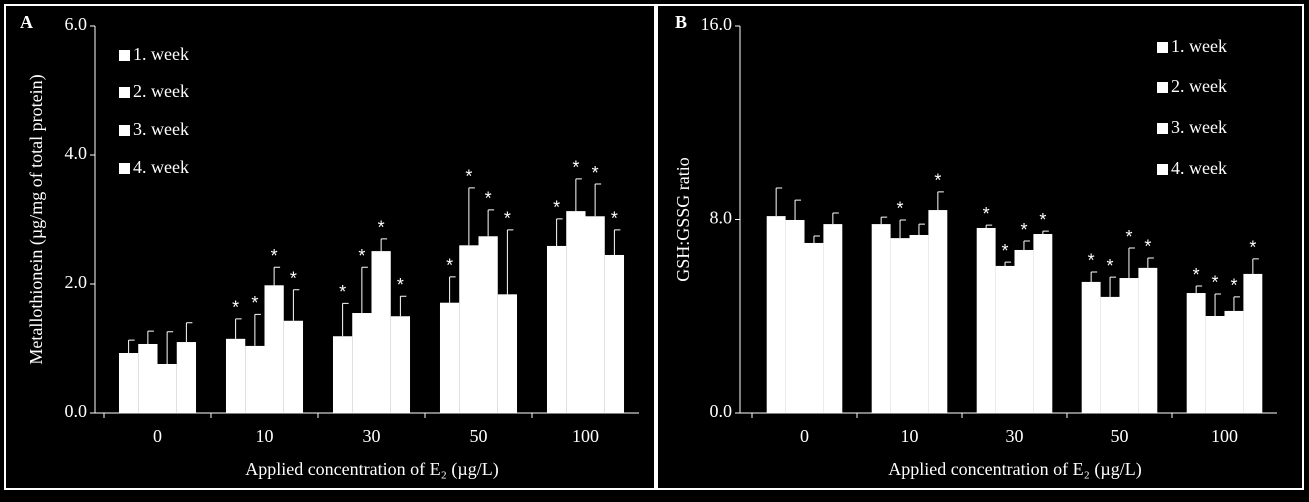 The width and height of the screenshot is (1309, 502). What do you see at coordinates (721, 218) in the screenshot?
I see `y-tick-label: 8.0` at bounding box center [721, 218].